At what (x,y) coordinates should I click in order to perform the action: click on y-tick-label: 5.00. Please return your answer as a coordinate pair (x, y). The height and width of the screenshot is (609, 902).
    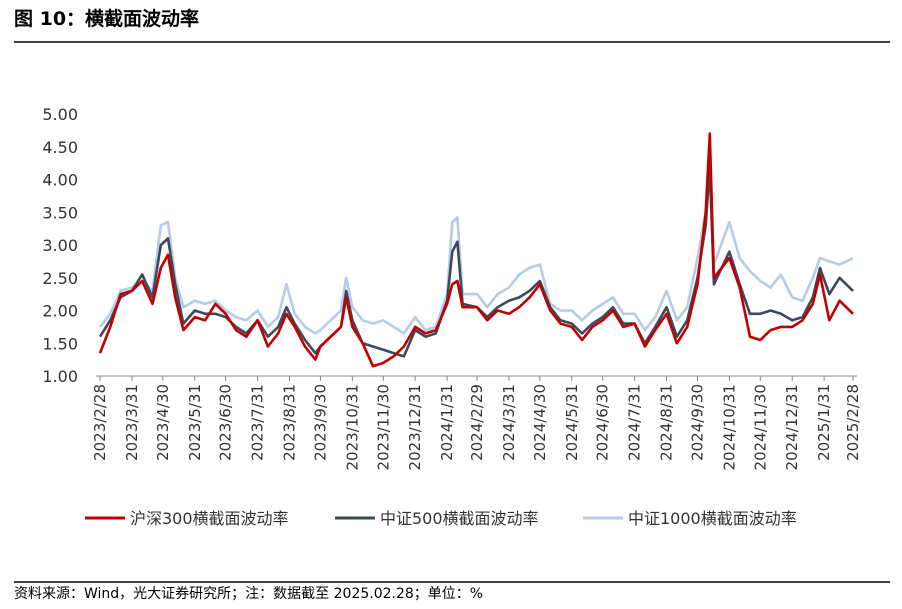
    Looking at the image, I should click on (60, 114).